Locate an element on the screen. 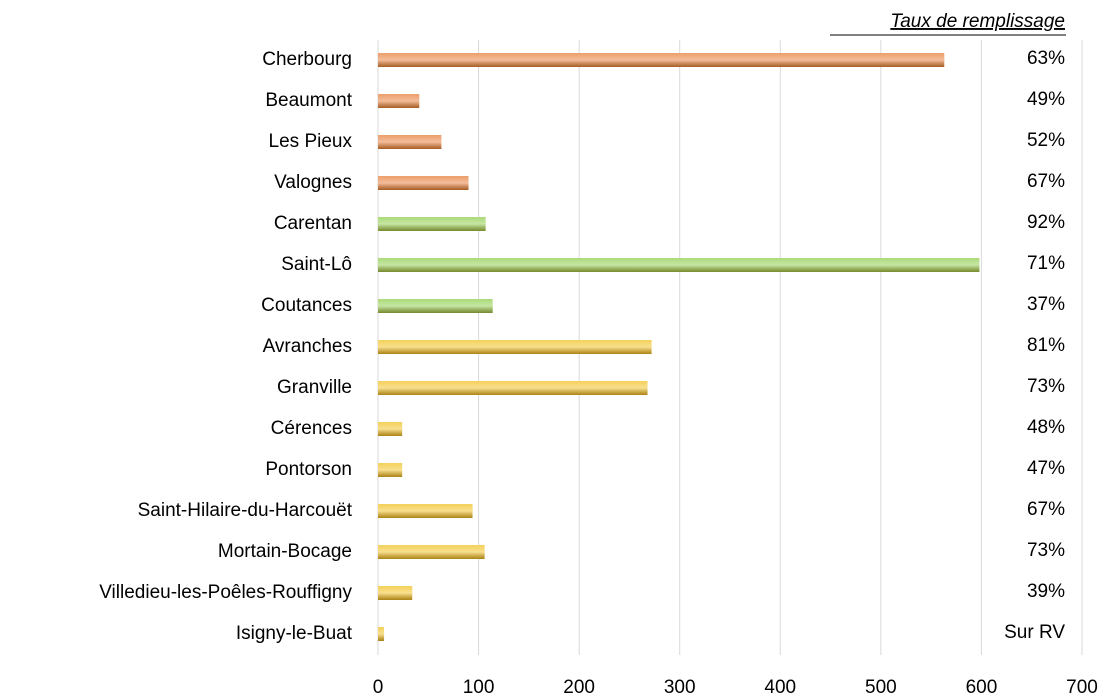 The image size is (1103, 699). x-tick-label: 0 is located at coordinates (378, 687).